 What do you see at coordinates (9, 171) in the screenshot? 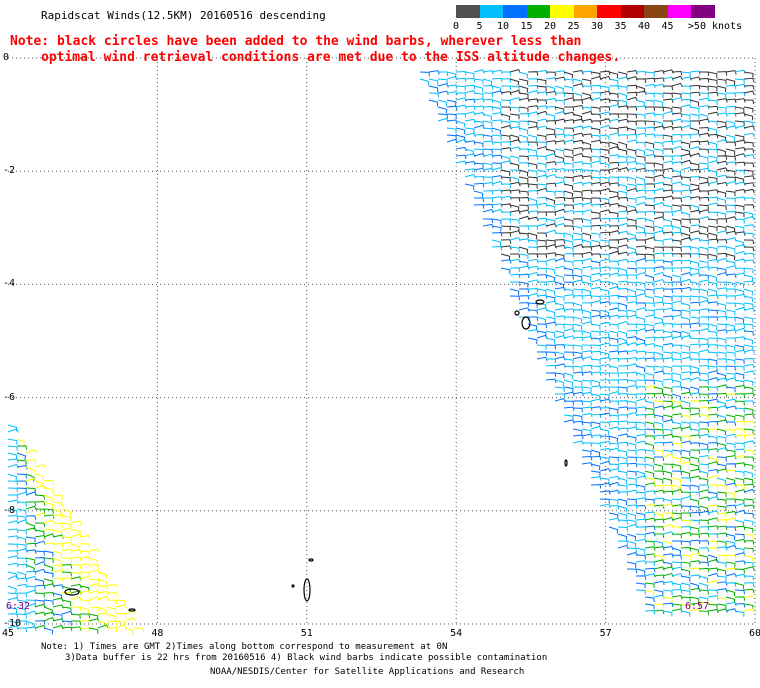
I see `latitude-tick-label: -2` at bounding box center [9, 171].